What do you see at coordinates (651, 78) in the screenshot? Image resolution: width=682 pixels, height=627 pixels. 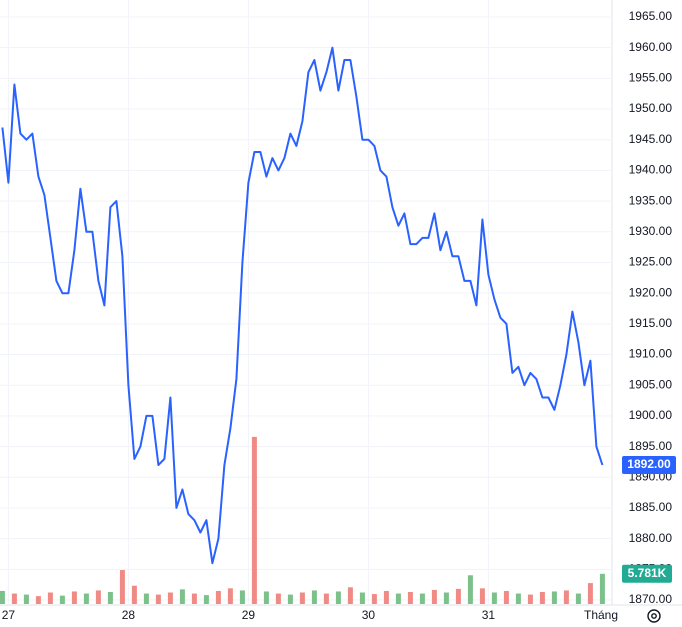 I see `y-tick-label: 1955.00` at bounding box center [651, 78].